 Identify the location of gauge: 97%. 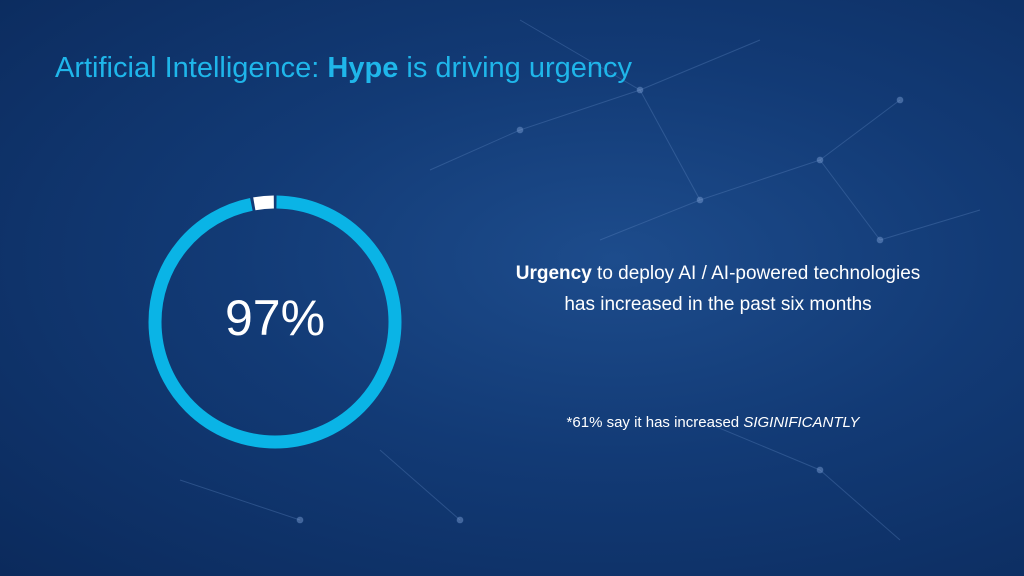
(275, 322).